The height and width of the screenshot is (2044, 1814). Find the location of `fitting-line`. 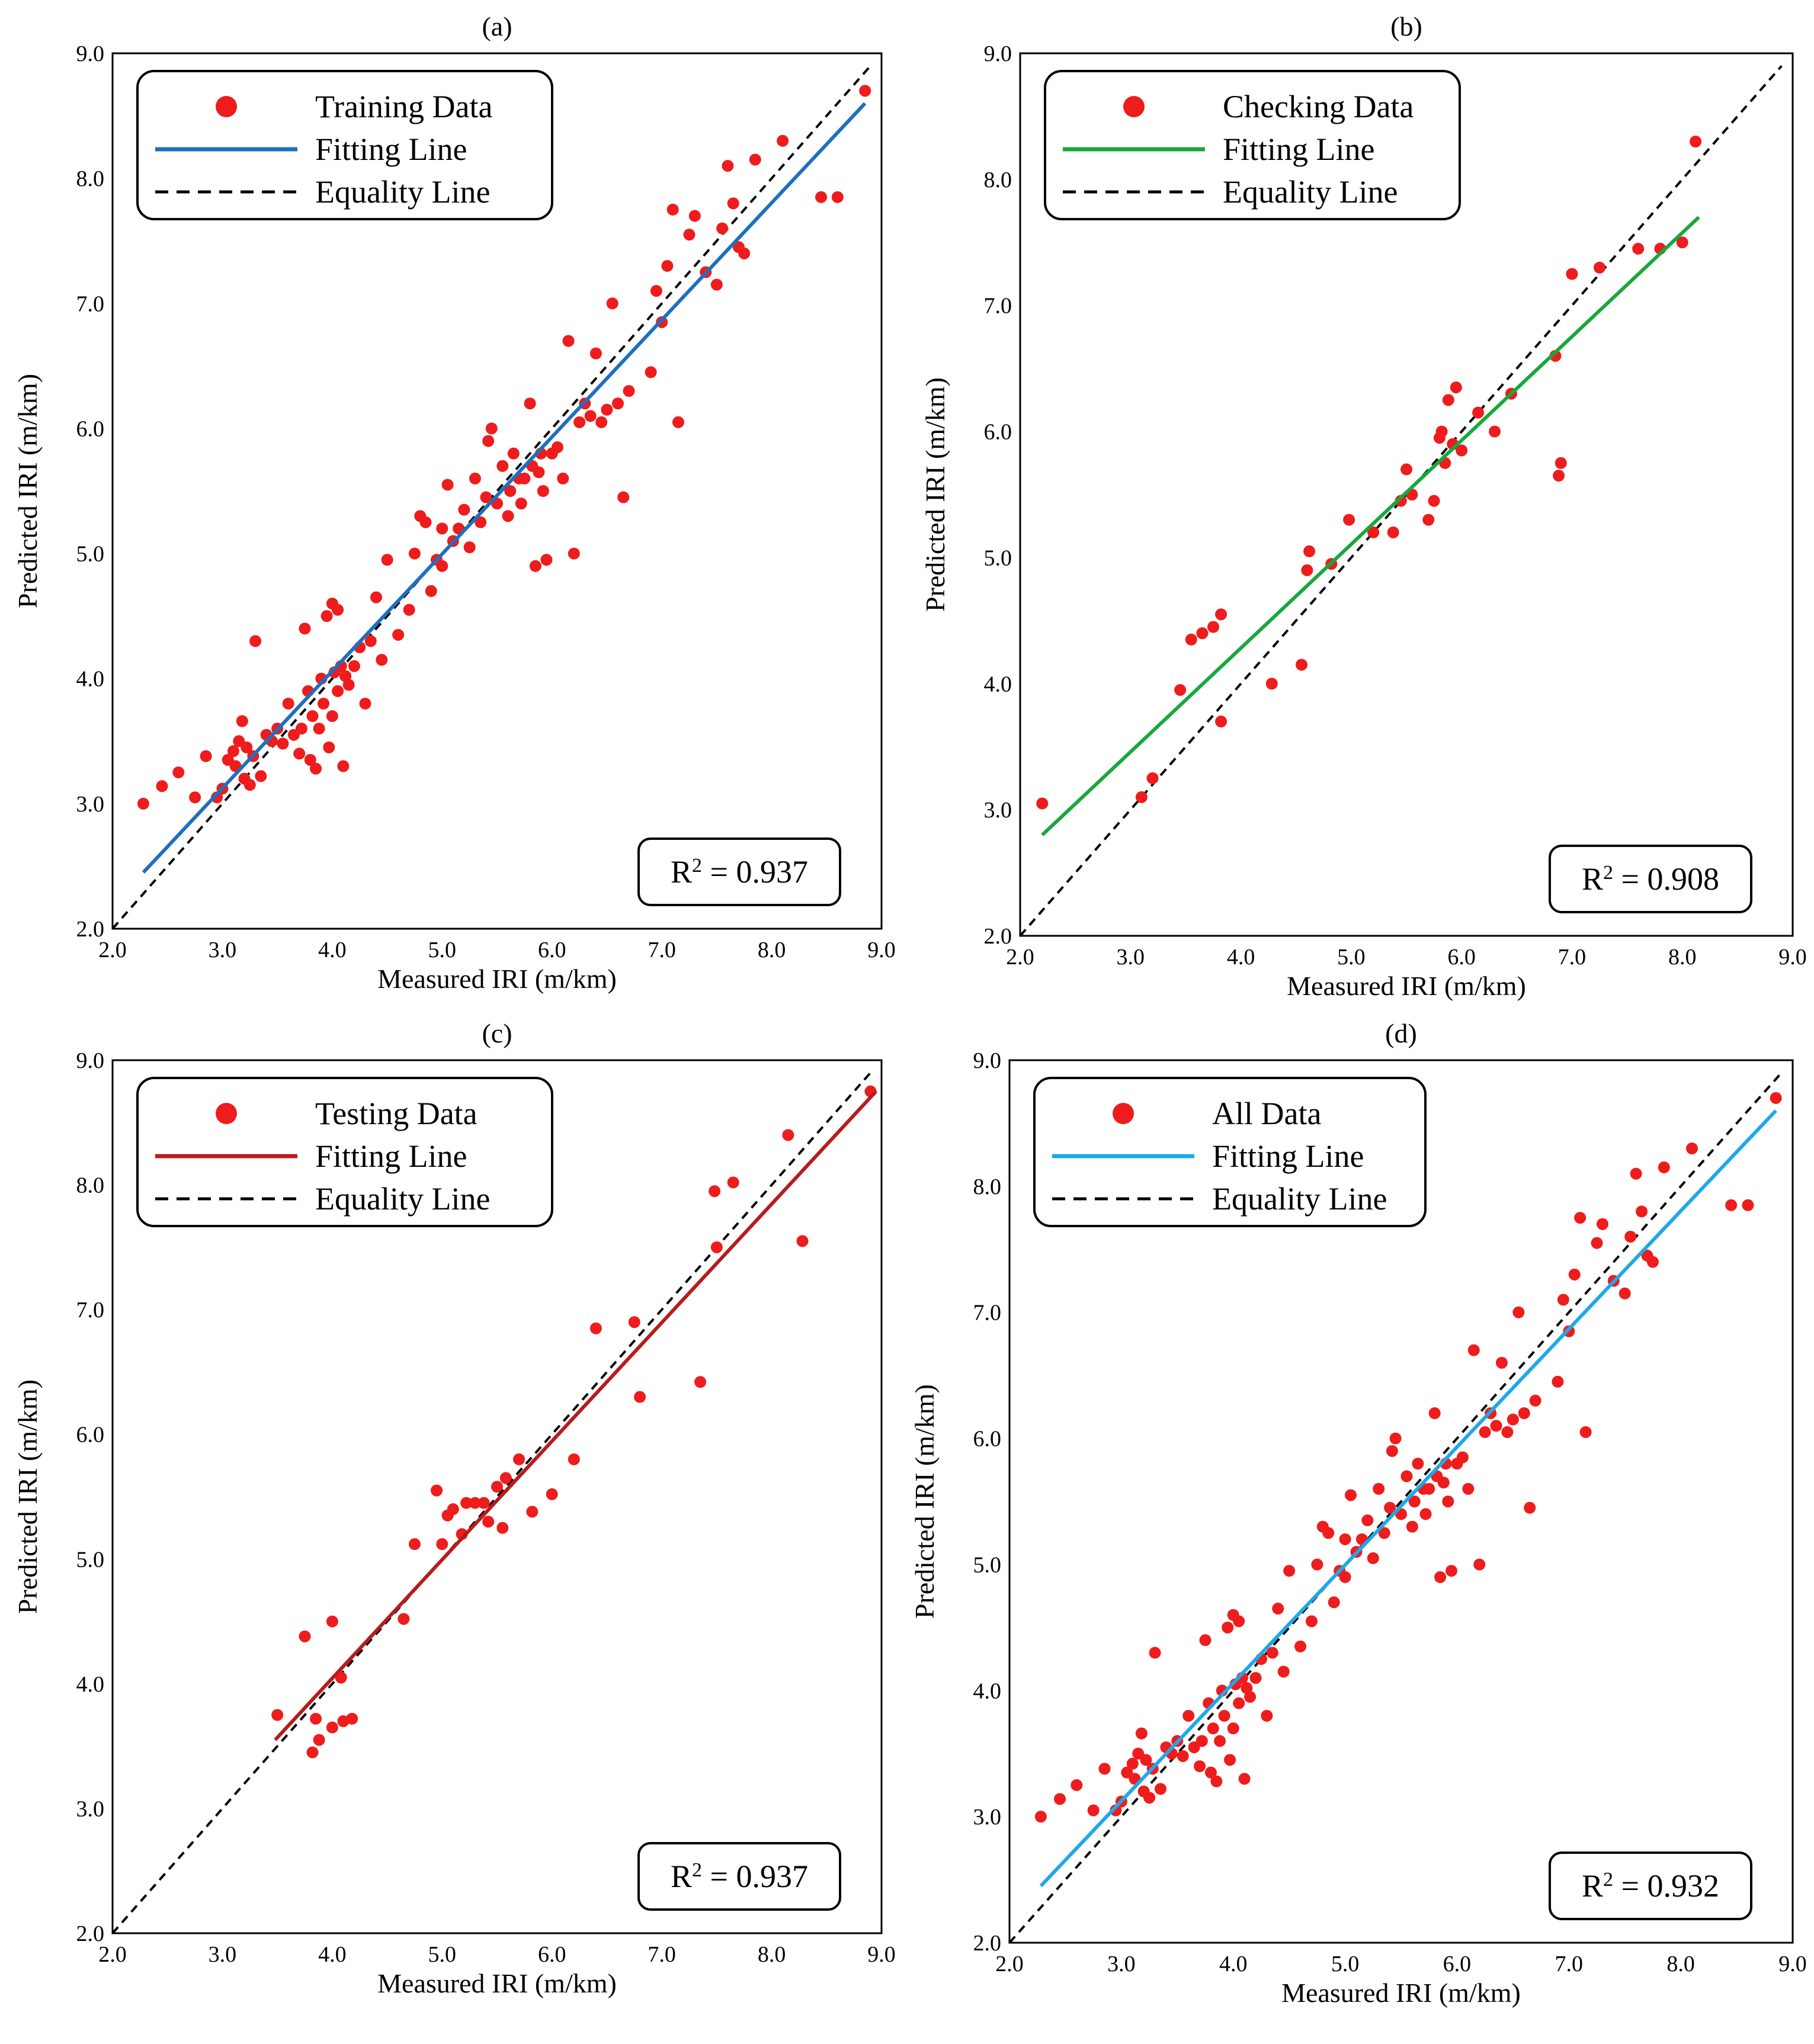

fitting-line is located at coordinates (1370, 526).